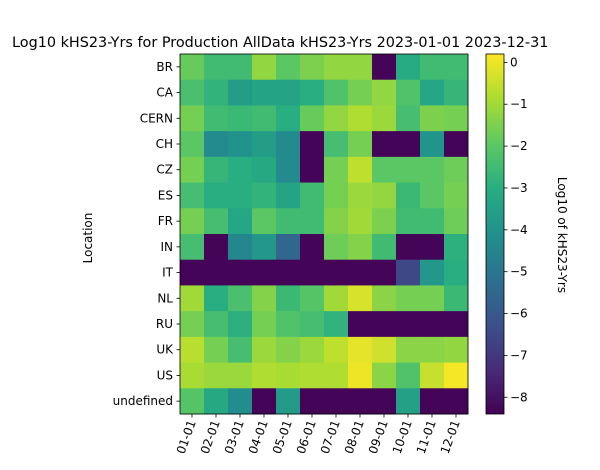 This screenshot has height=470, width=600. Describe the element at coordinates (165, 195) in the screenshot. I see `y-tick-label: ES` at that location.